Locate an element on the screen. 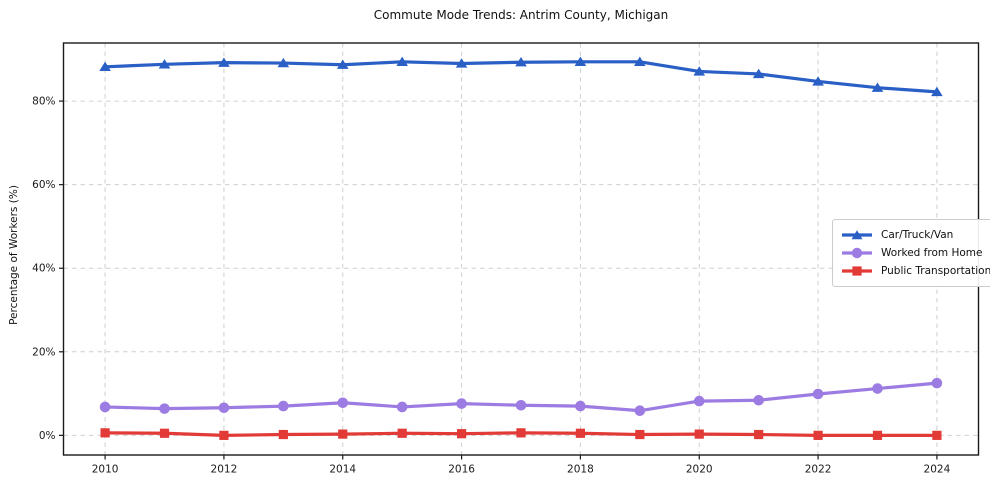 The height and width of the screenshot is (490, 990). legend-item-public-transportation: Public Transportation is located at coordinates (915, 271).